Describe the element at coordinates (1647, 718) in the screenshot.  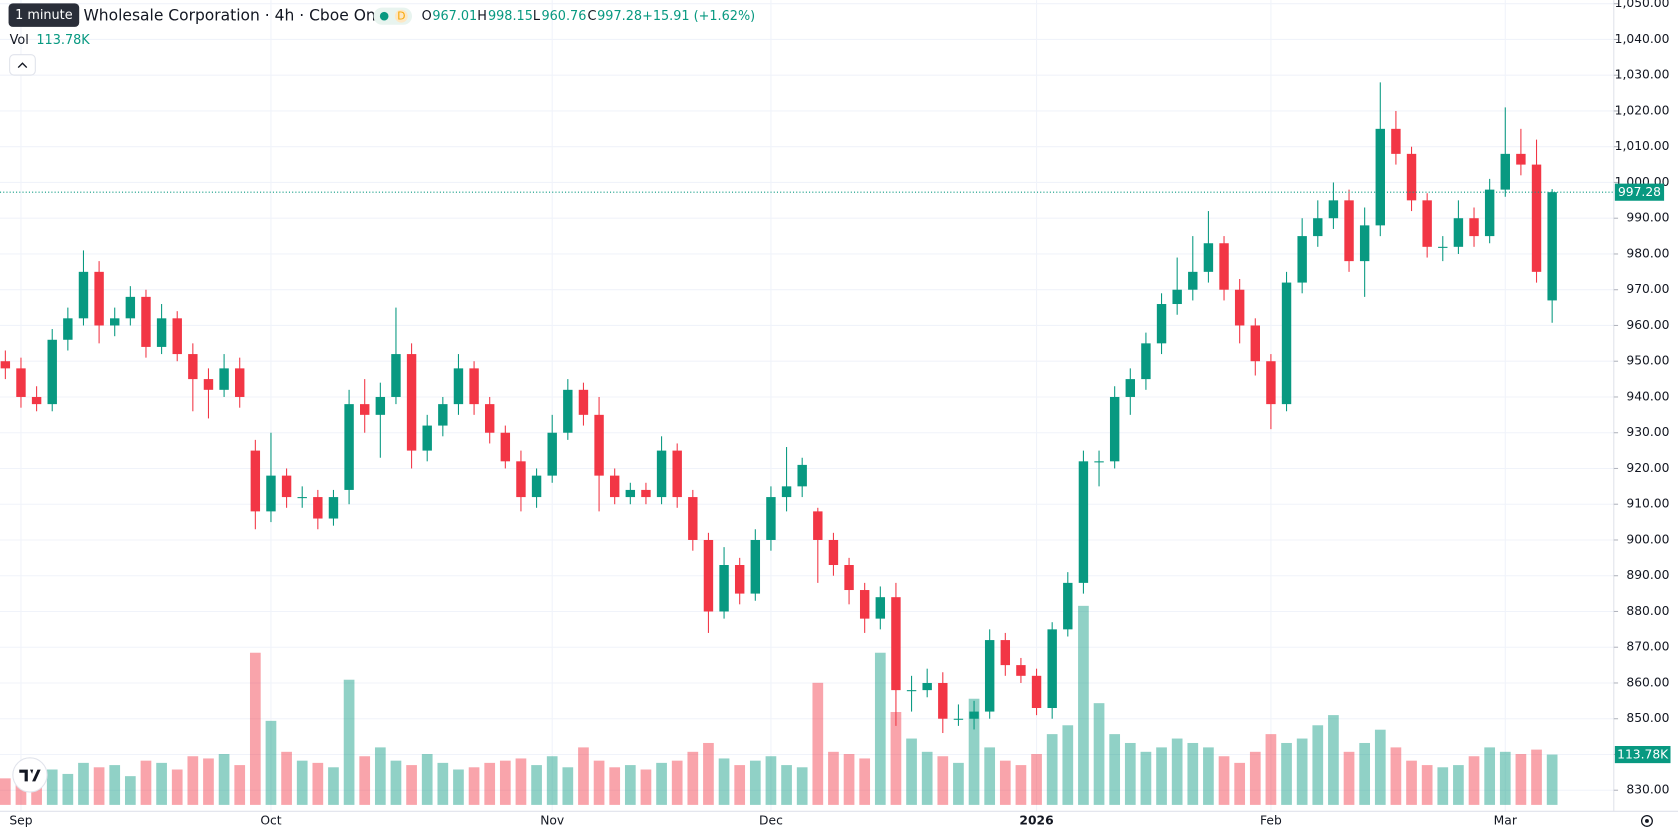
I see `y-tick-label: 850.00` at that location.